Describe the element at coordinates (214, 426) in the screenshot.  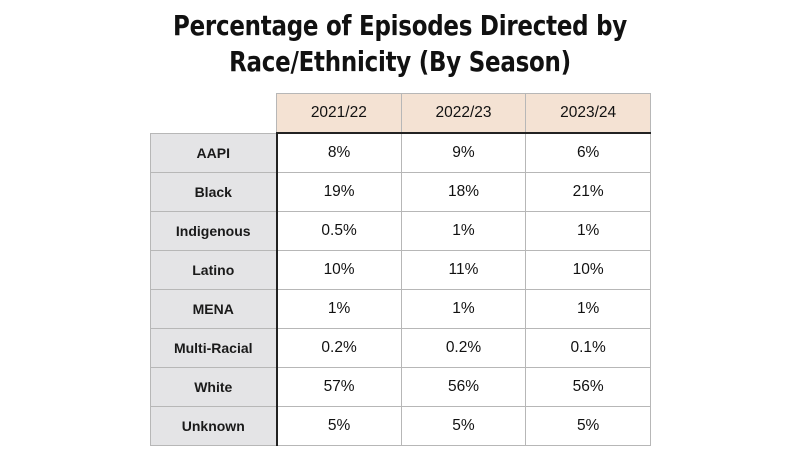
I see `row-label: Unknown` at that location.